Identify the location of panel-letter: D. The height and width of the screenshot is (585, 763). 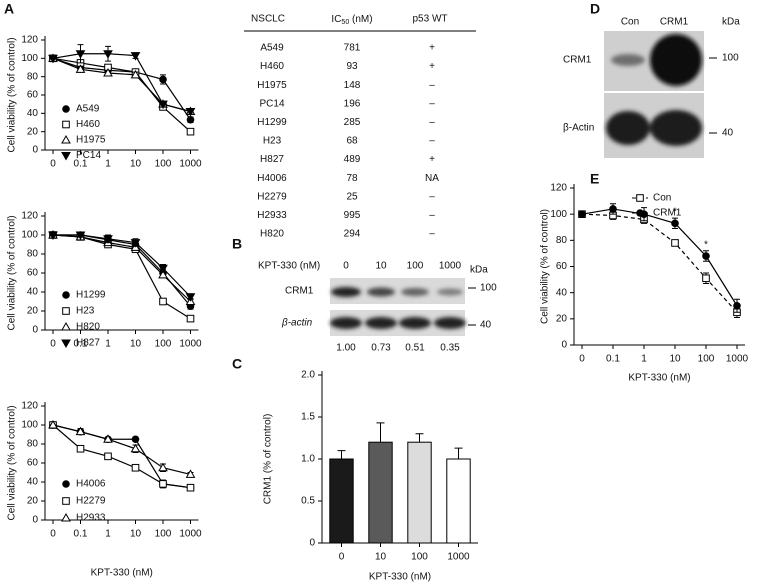
(595, 9).